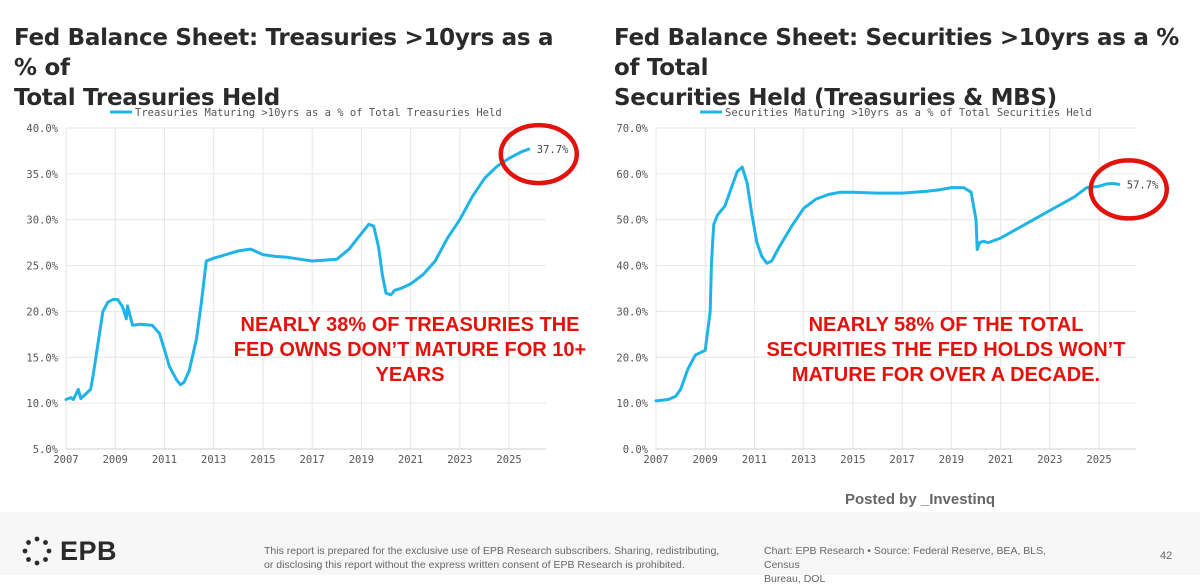 Image resolution: width=1200 pixels, height=586 pixels. What do you see at coordinates (1098, 460) in the screenshot?
I see `right-chart-x-tick-label: 2025` at bounding box center [1098, 460].